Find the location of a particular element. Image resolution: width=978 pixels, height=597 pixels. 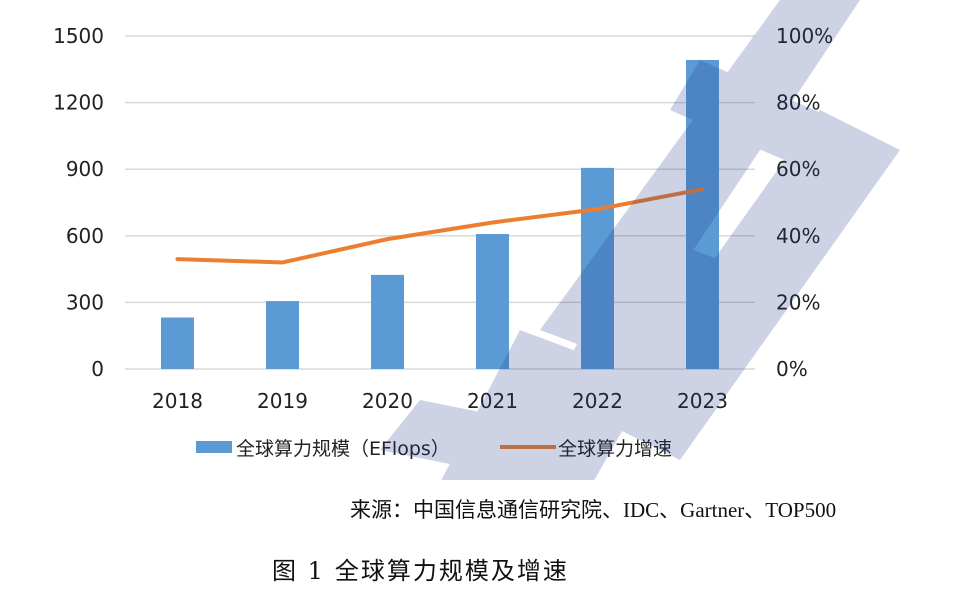

left-tick-label: 300 is located at coordinates (85, 302).